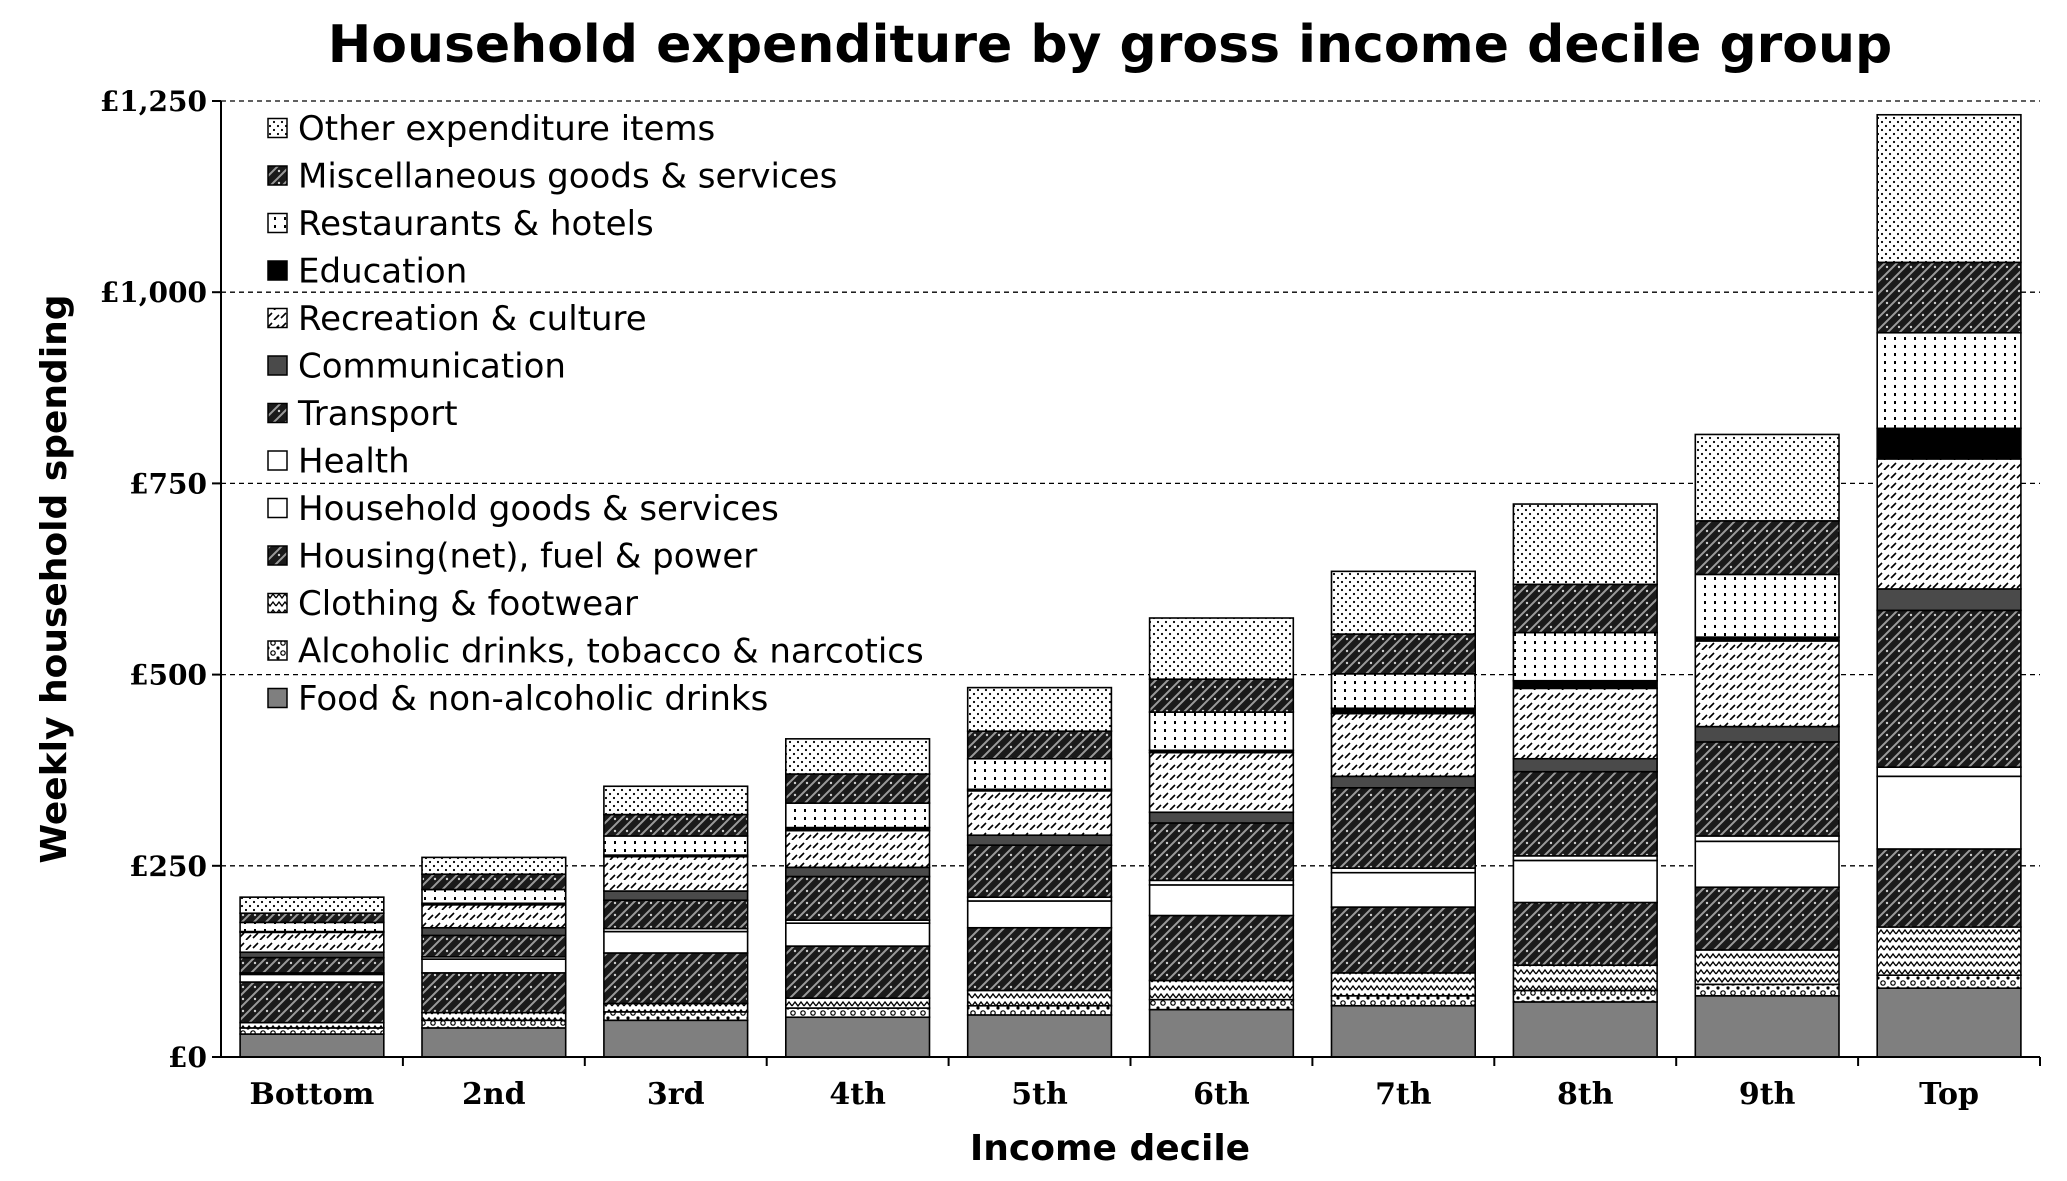  I want to click on legend-item-housing-net-fuel-power: Housing(net), fuel & power, so click(512, 557).